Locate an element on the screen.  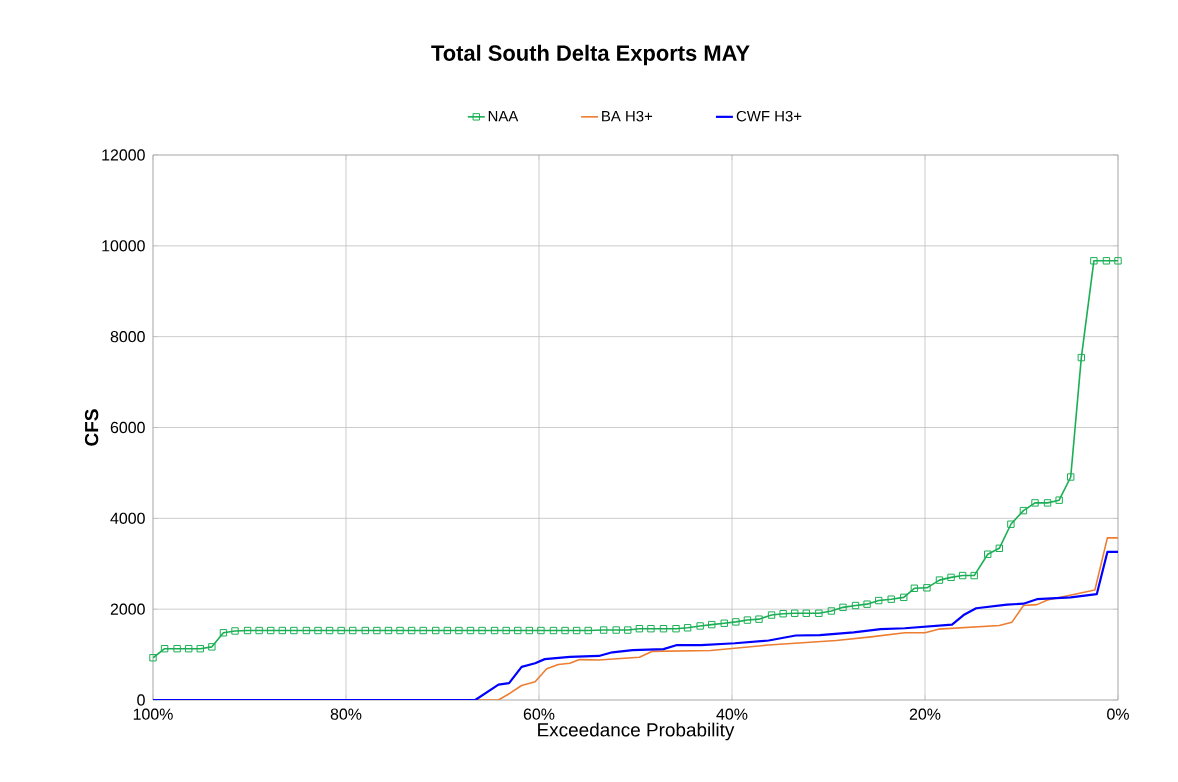
legend-label: CWF H3+ is located at coordinates (769, 116).